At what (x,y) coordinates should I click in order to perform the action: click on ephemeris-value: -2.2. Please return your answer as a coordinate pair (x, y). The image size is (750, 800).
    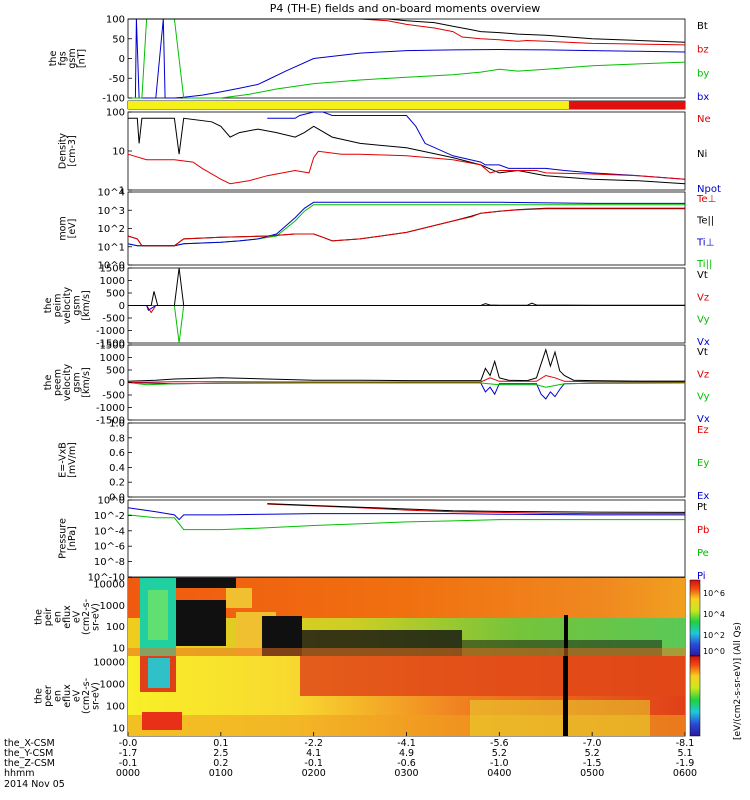
    Looking at the image, I should click on (313, 743).